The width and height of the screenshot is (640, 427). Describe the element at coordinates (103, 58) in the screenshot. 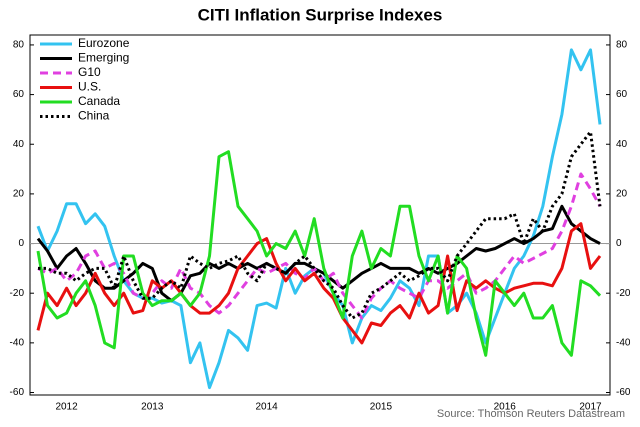

I see `legend-label: Emerging` at that location.